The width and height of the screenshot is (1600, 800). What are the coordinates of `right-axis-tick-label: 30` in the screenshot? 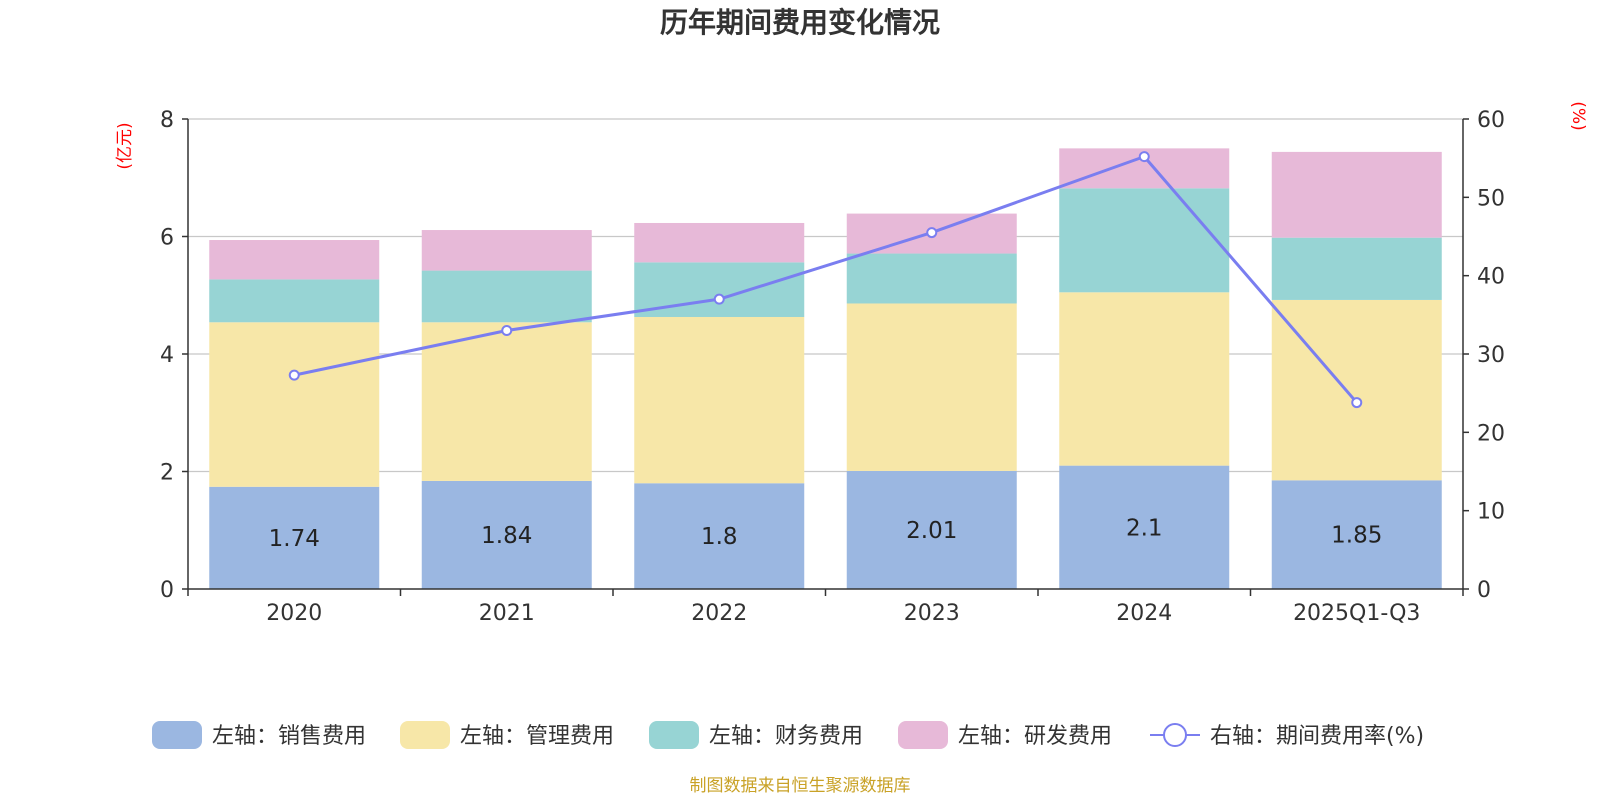 It's located at (1491, 355).